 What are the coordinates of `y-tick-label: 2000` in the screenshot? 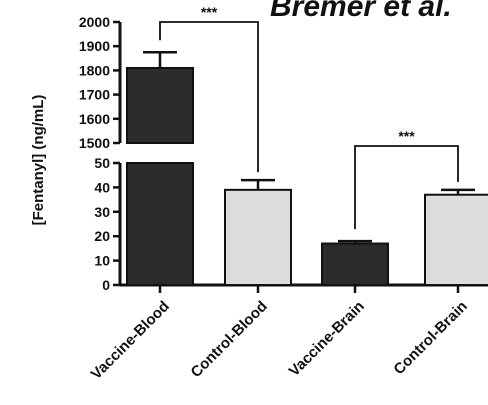 It's located at (94, 22).